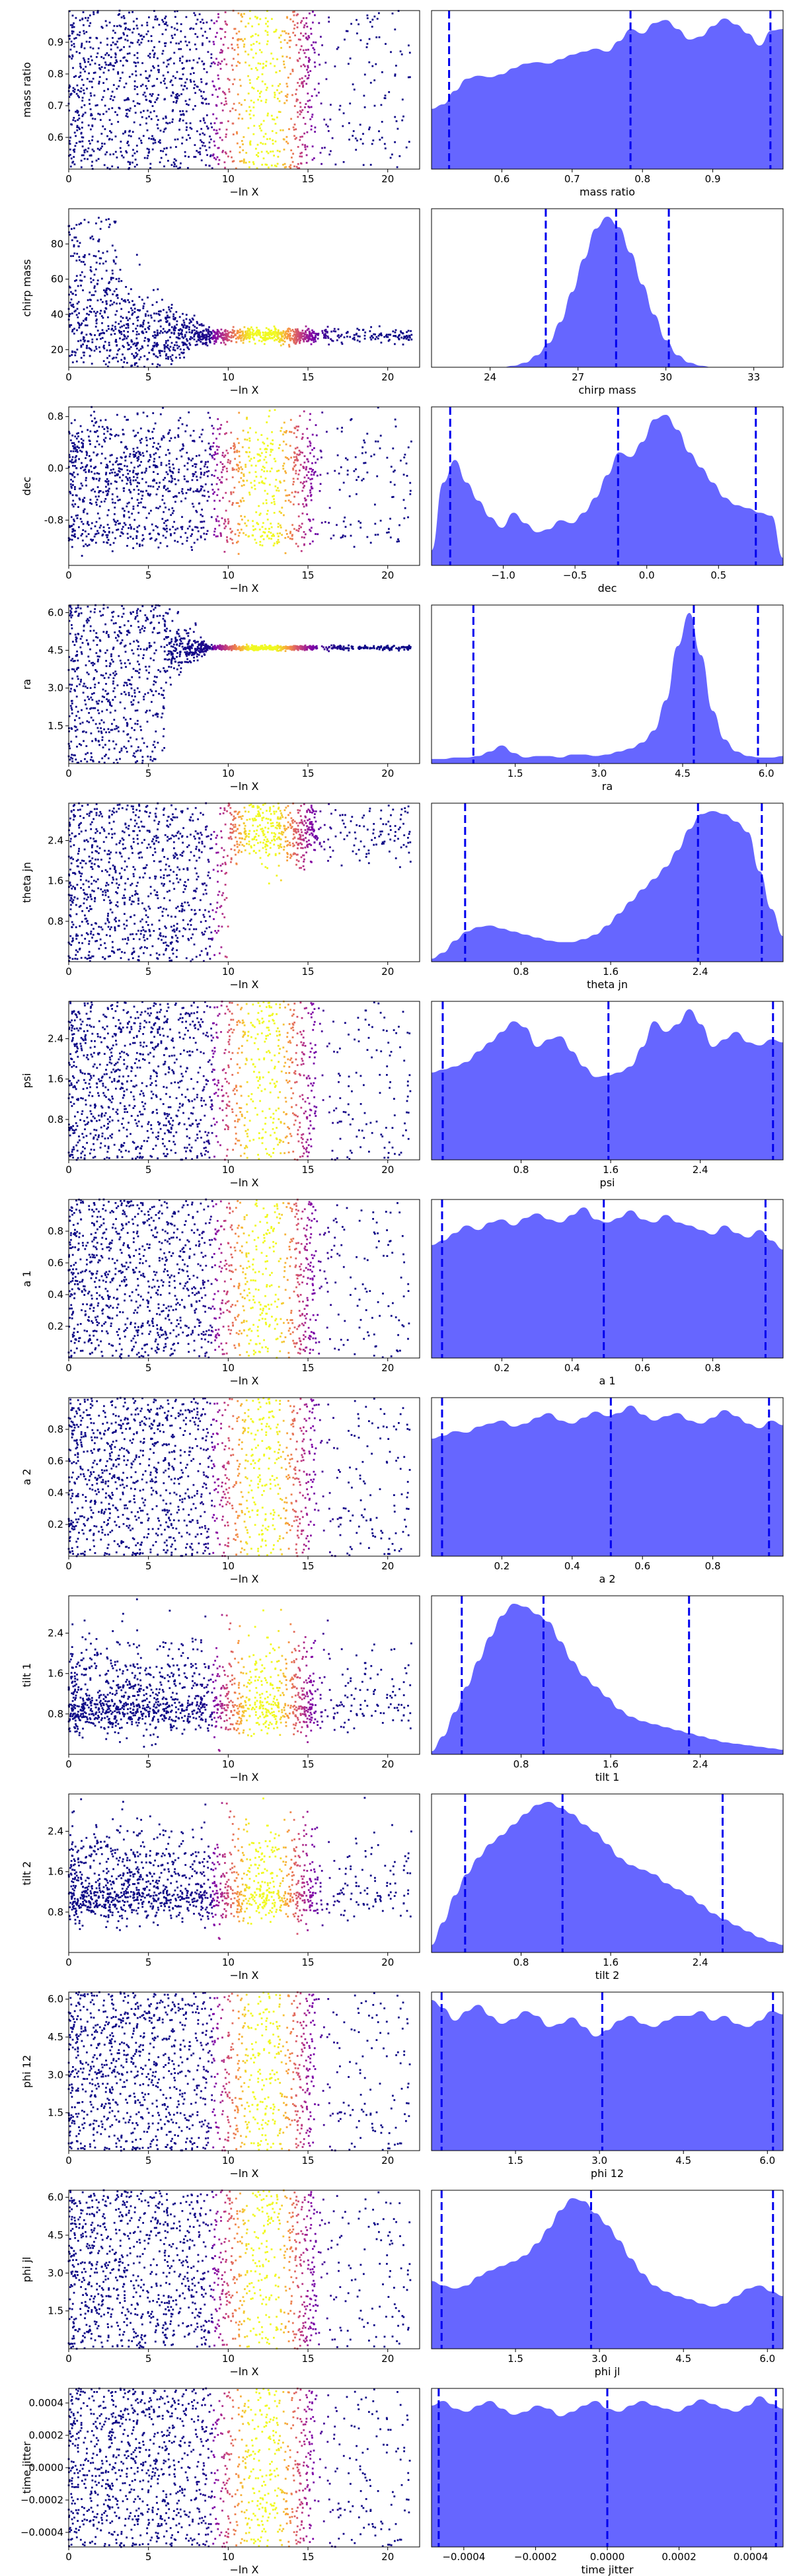  What do you see at coordinates (607, 93) in the screenshot?
I see `kde-area` at bounding box center [607, 93].